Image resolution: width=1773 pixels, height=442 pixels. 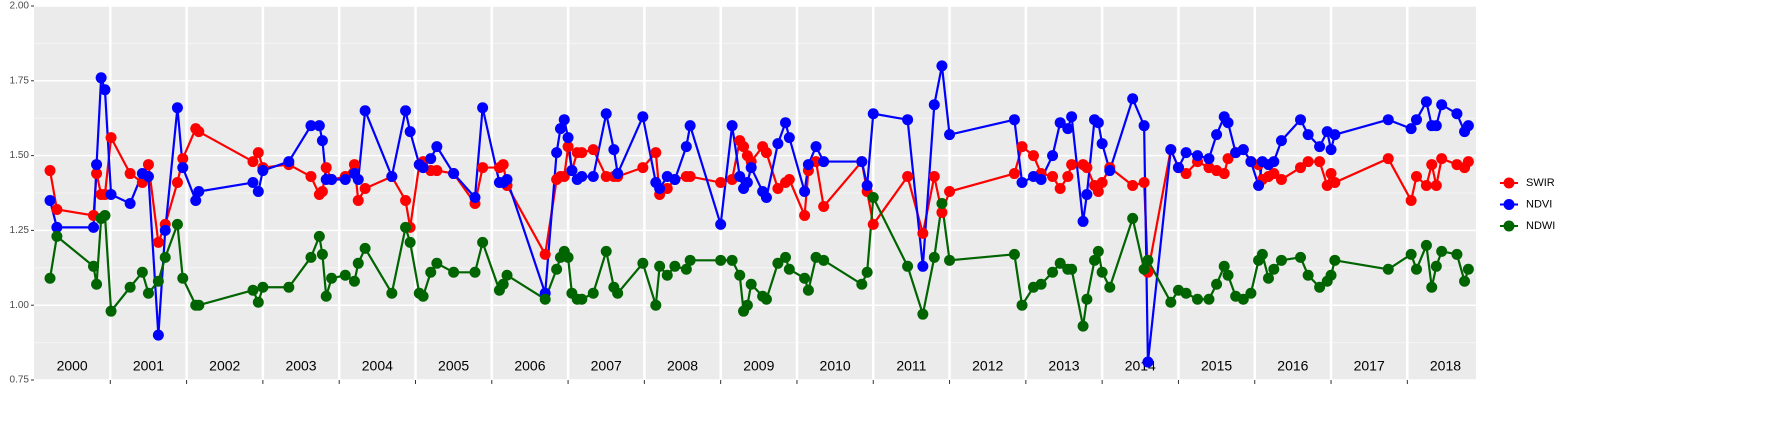 What do you see at coordinates (529, 366) in the screenshot?
I see `year-label: 2006` at bounding box center [529, 366].